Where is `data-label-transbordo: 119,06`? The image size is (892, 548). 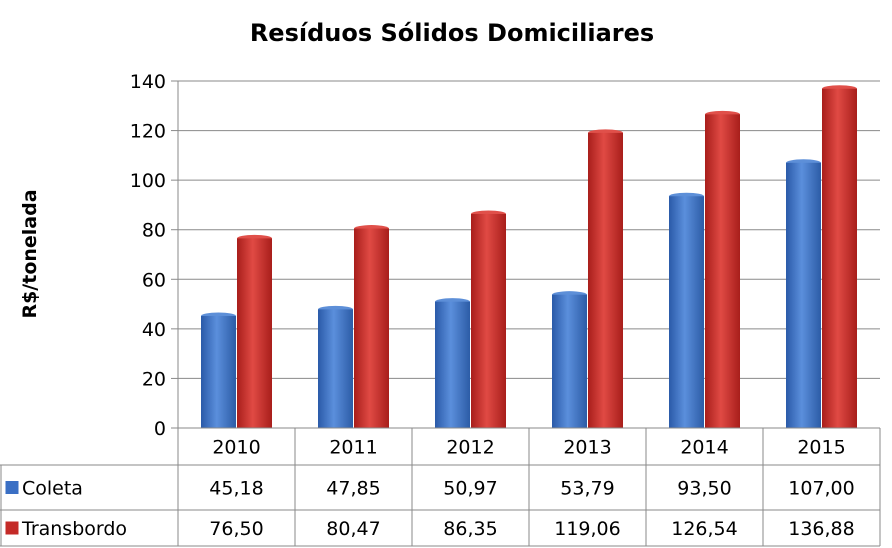
data-label-transbordo: 119,06 is located at coordinates (587, 529).